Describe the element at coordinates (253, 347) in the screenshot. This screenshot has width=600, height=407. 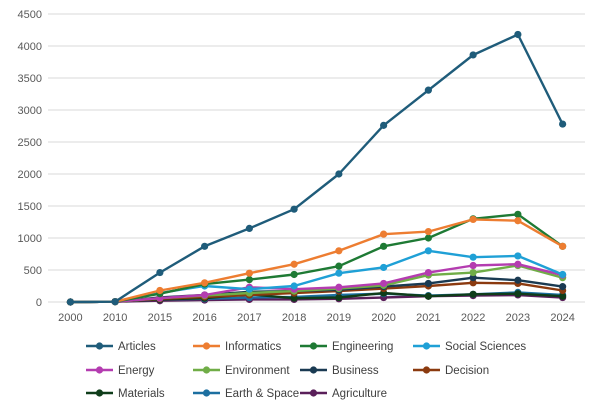
I see `legend-label: Informatics` at that location.